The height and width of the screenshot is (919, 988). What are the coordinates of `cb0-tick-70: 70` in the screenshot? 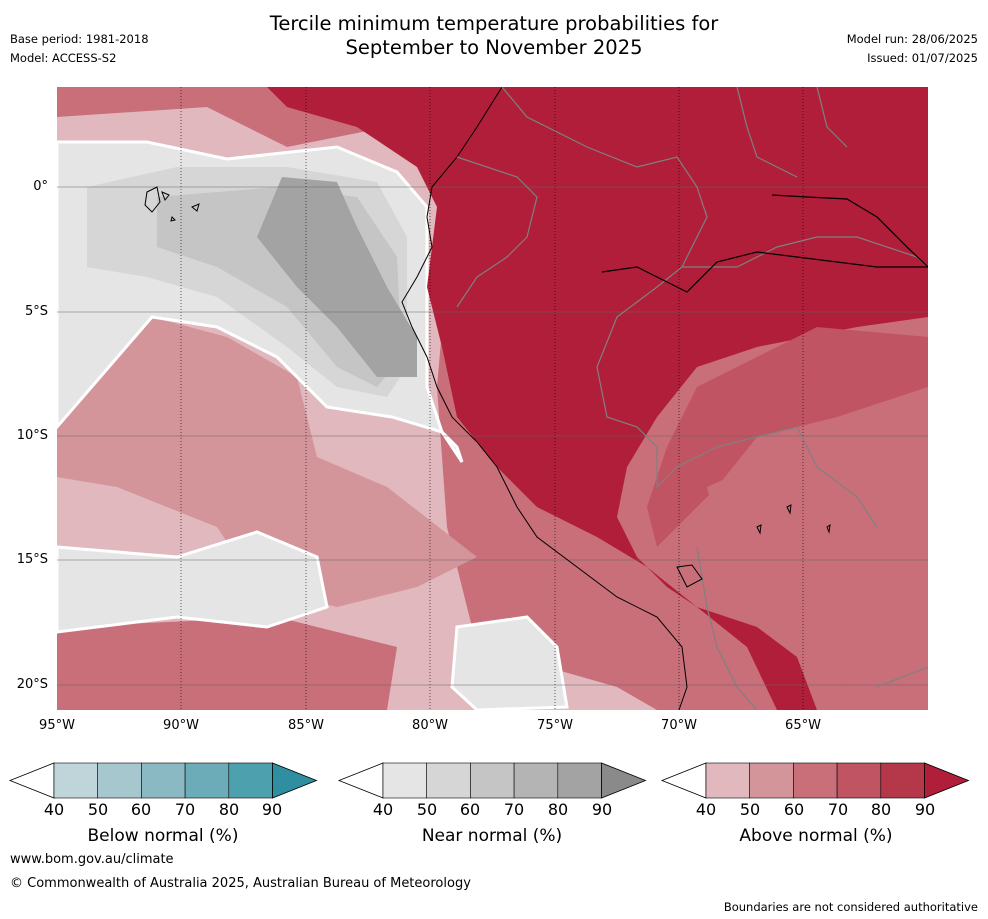 It's located at (185, 809).